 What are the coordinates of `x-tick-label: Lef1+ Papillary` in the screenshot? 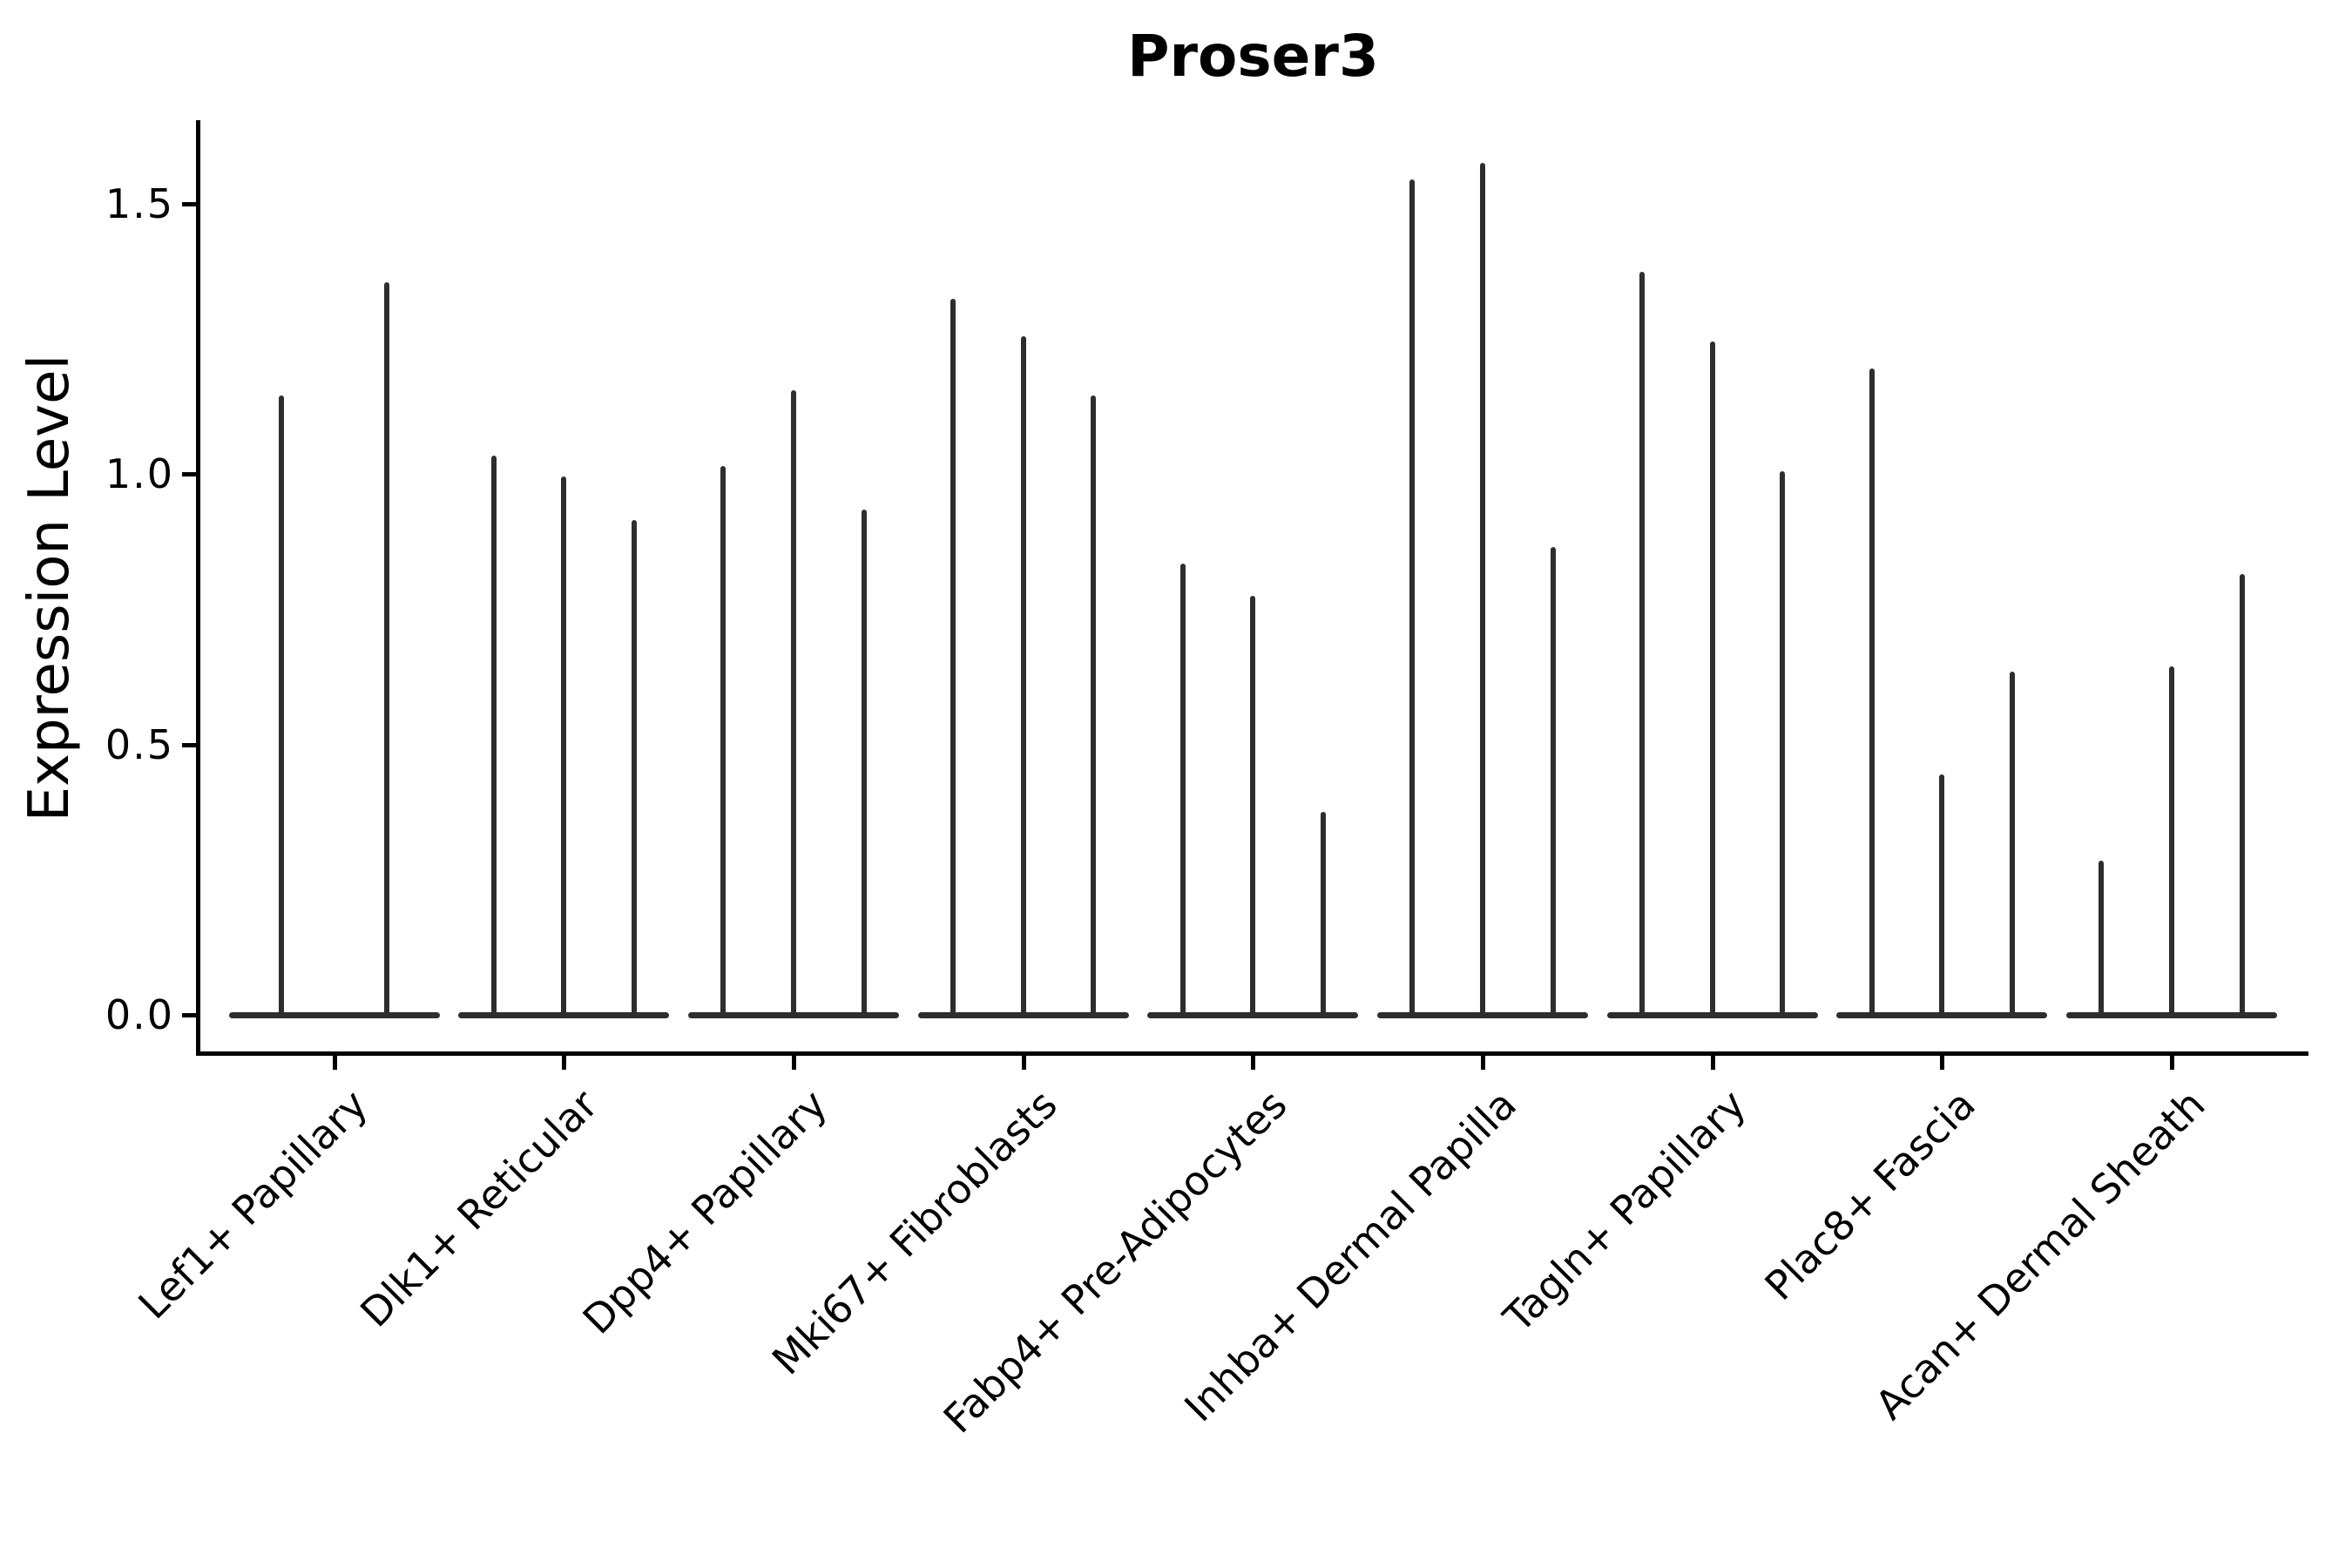 It's located at (253, 1204).